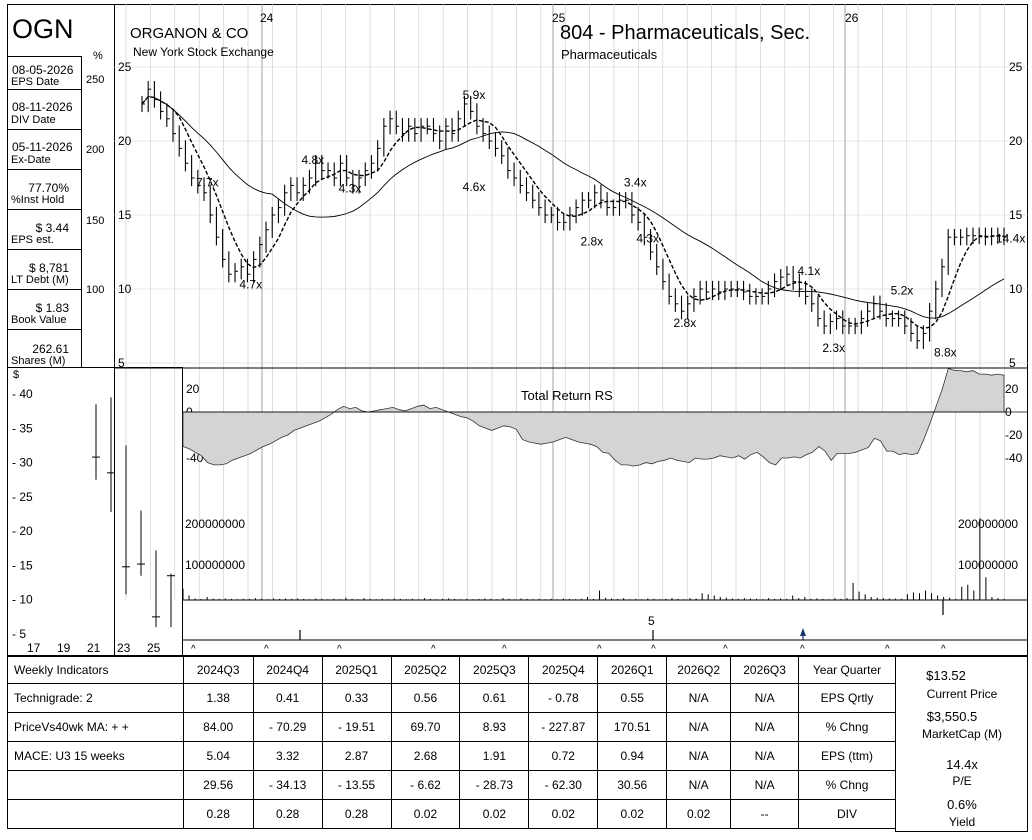  What do you see at coordinates (215, 524) in the screenshot?
I see `volume-tick-left-200m: 200000000` at bounding box center [215, 524].